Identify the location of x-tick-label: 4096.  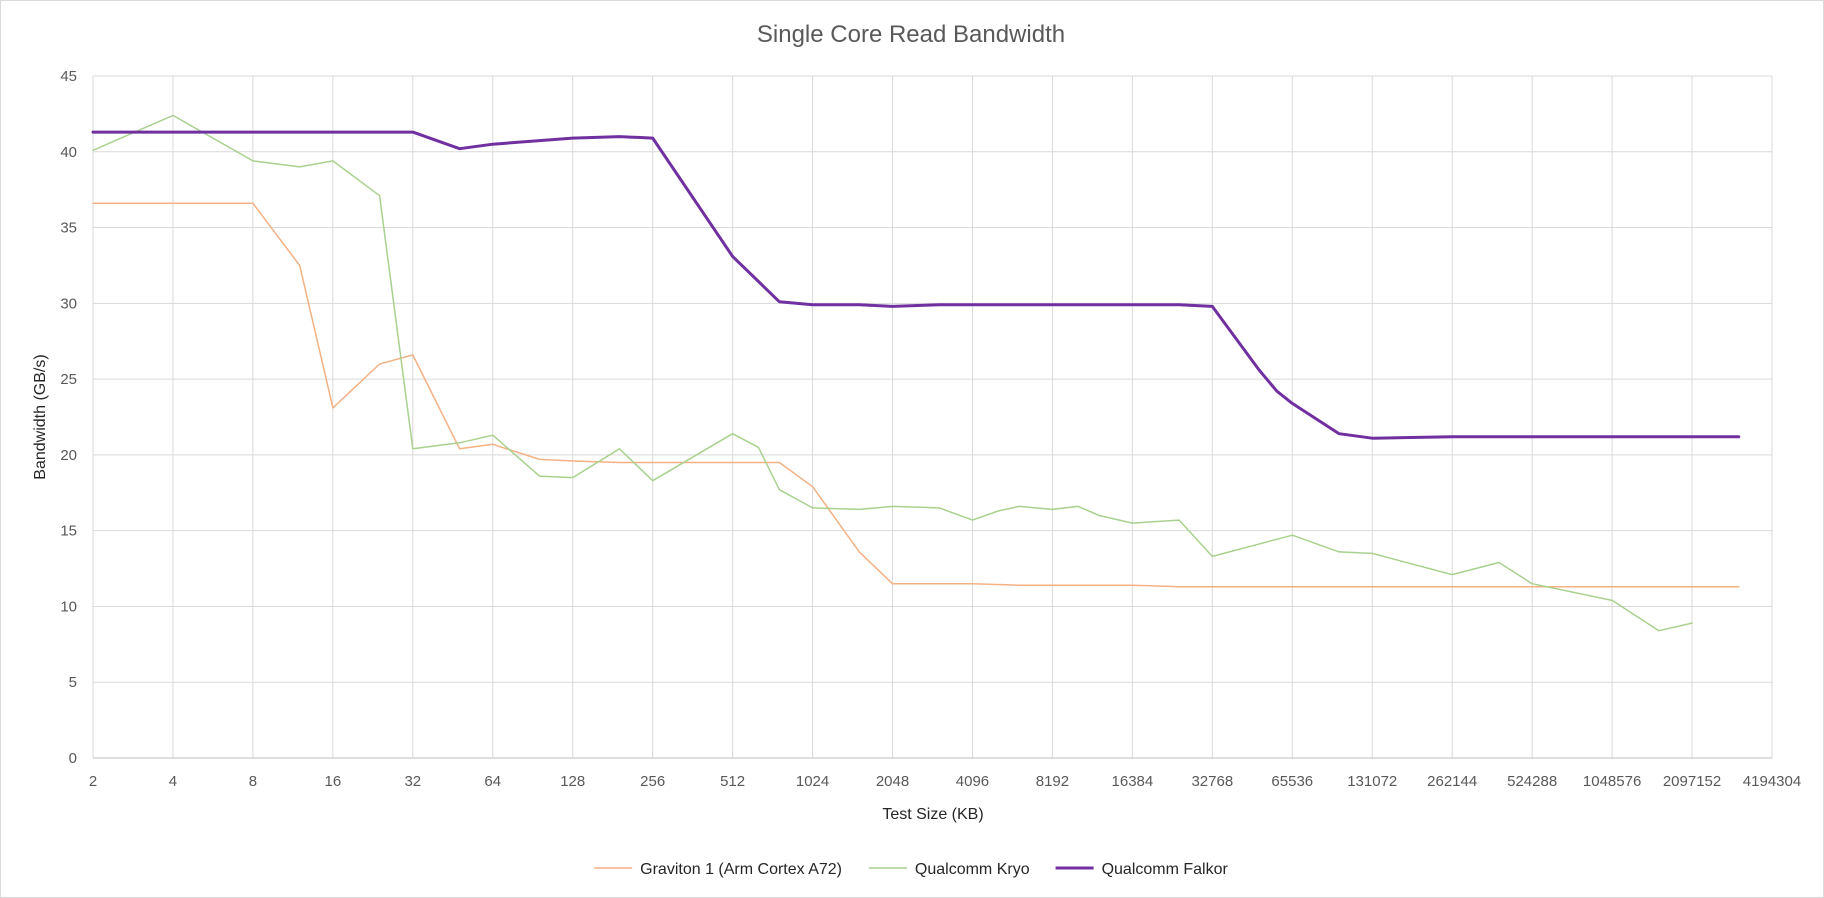
(972, 781).